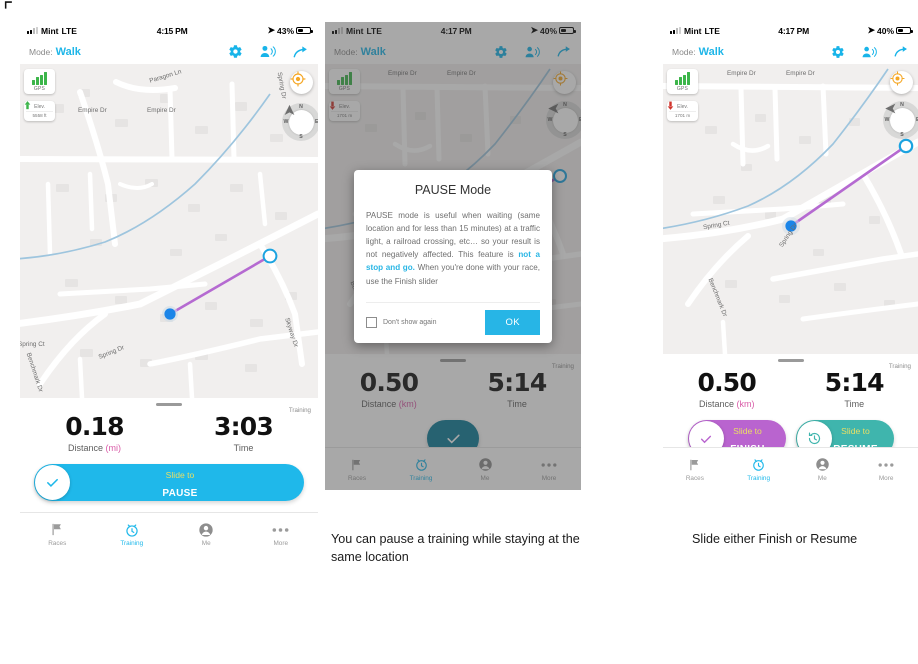 The width and height of the screenshot is (918, 664). Describe the element at coordinates (775, 539) in the screenshot. I see `caption-phone-3: Slide either Finish or Resume` at that location.